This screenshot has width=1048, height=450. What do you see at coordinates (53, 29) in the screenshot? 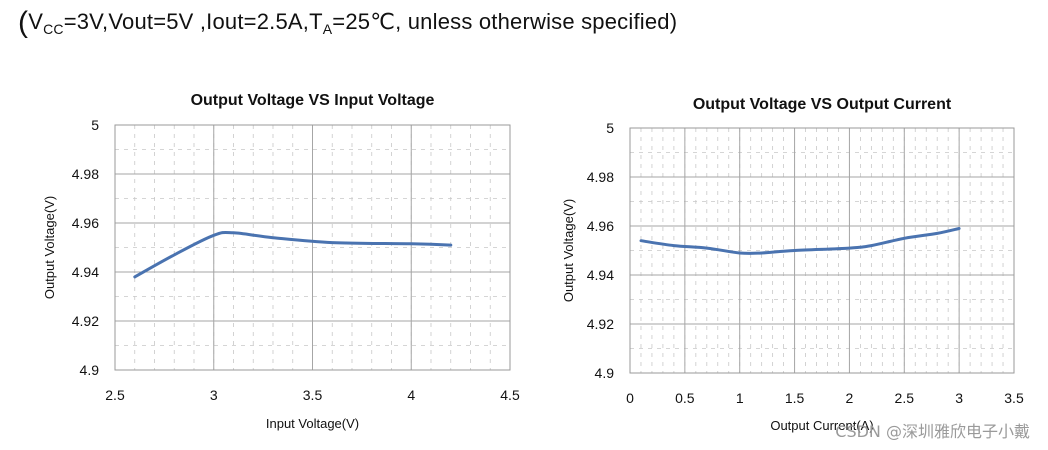
I see `vcc-subscript: CC` at bounding box center [53, 29].